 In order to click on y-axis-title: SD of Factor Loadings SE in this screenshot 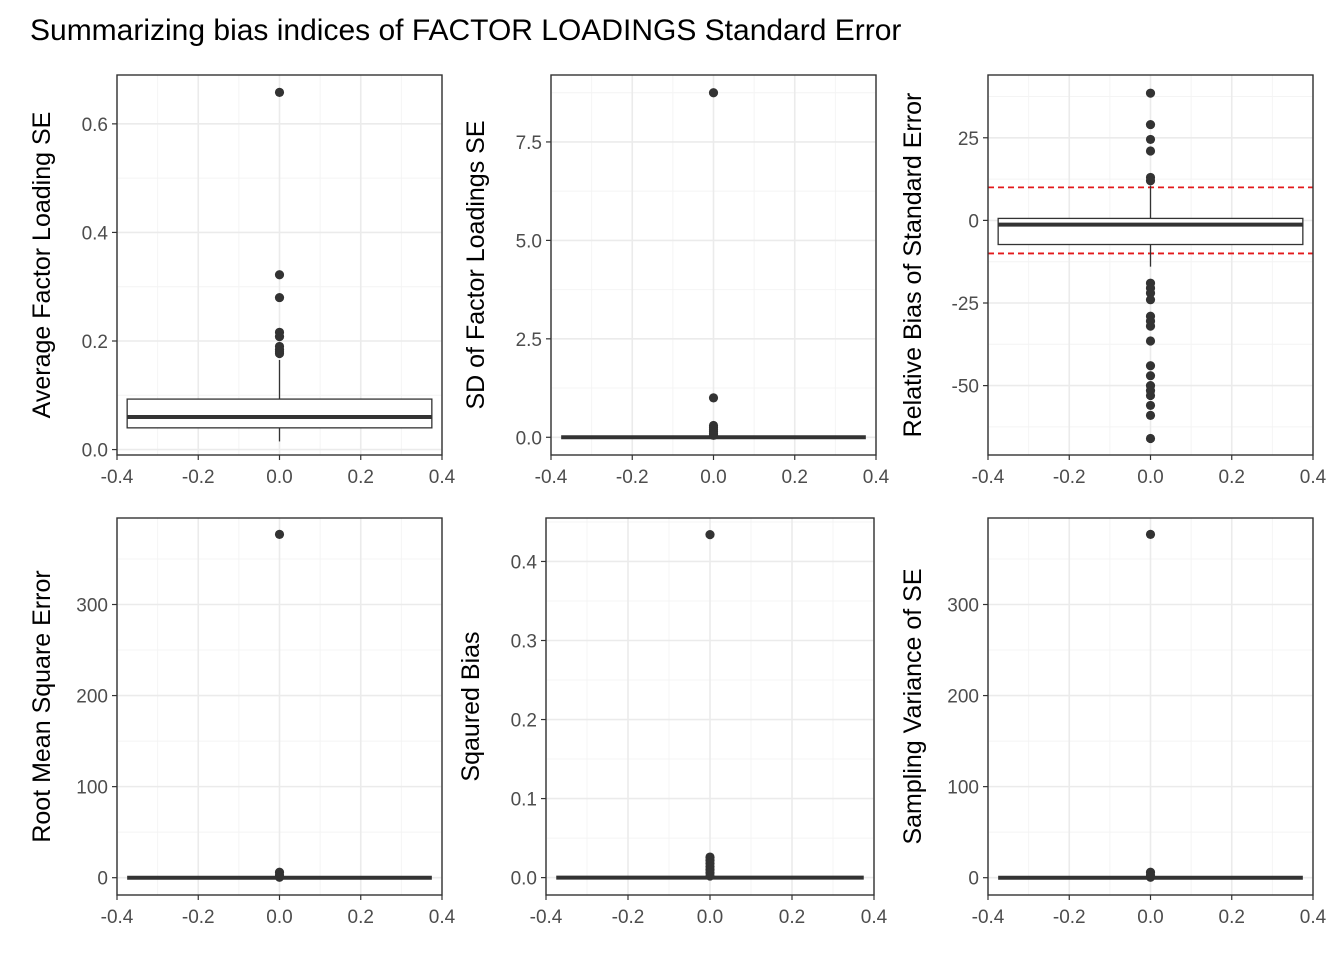, I will do `click(476, 264)`.